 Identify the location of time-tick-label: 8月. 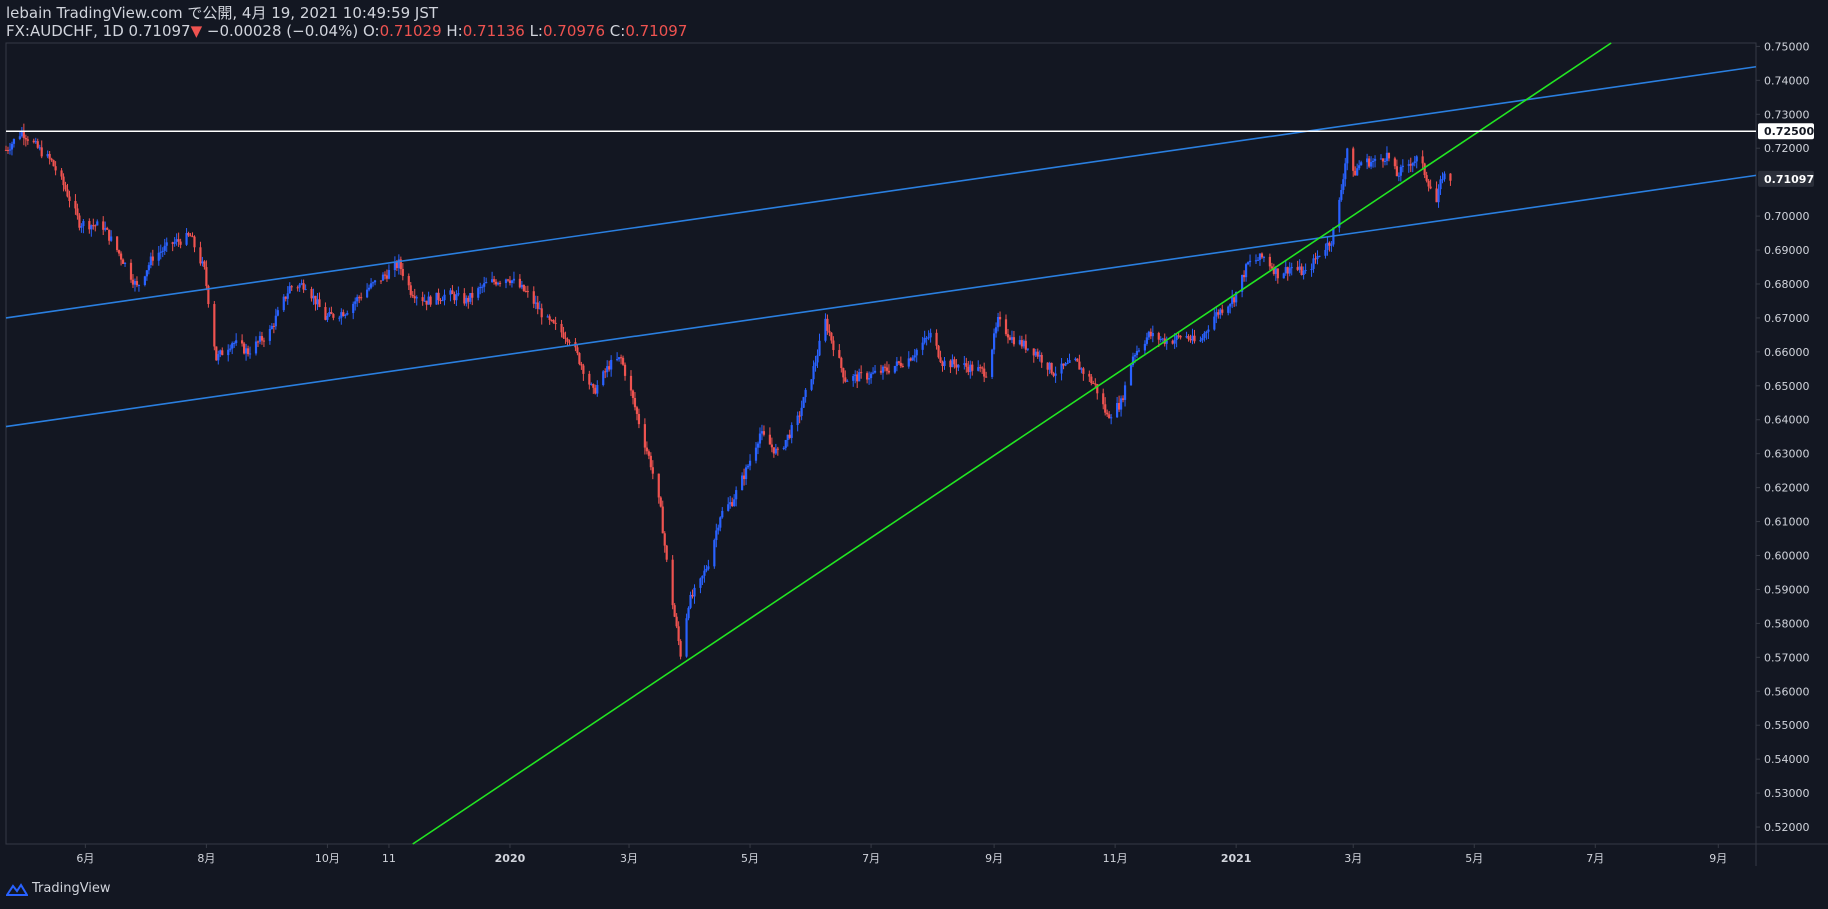
(206, 858).